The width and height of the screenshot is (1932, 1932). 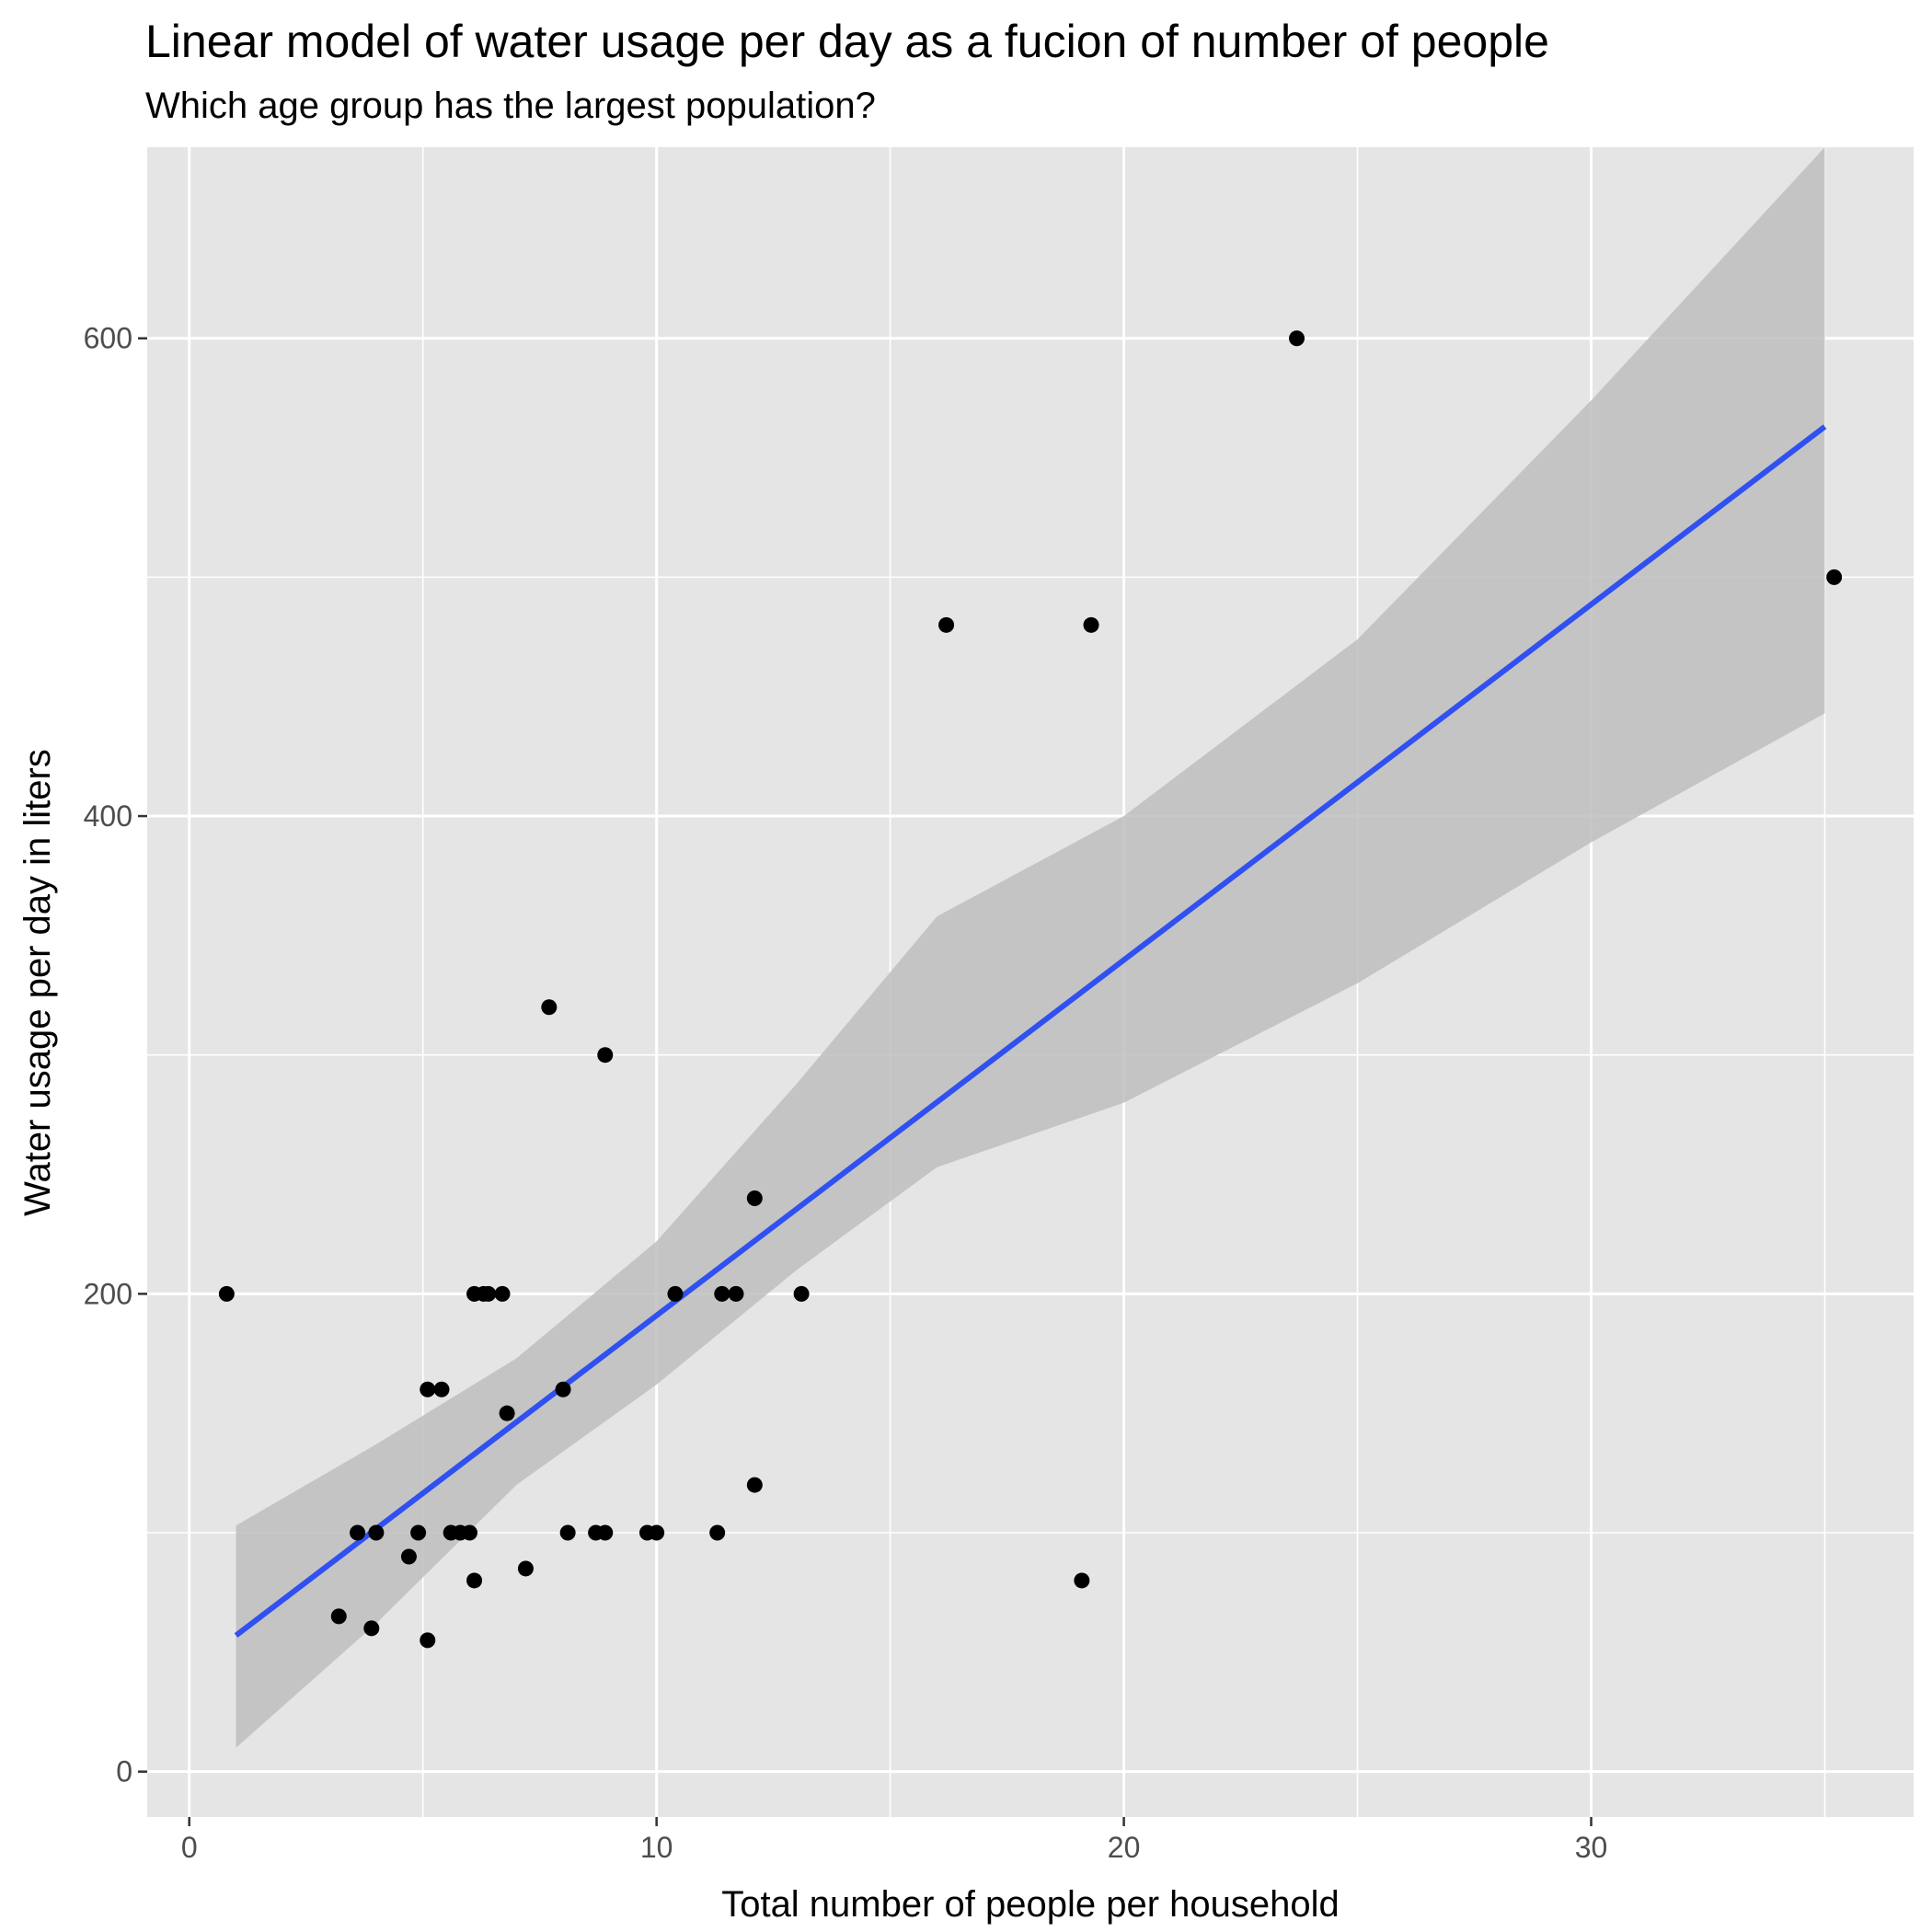 What do you see at coordinates (108, 338) in the screenshot?
I see `y-tick-label: 600` at bounding box center [108, 338].